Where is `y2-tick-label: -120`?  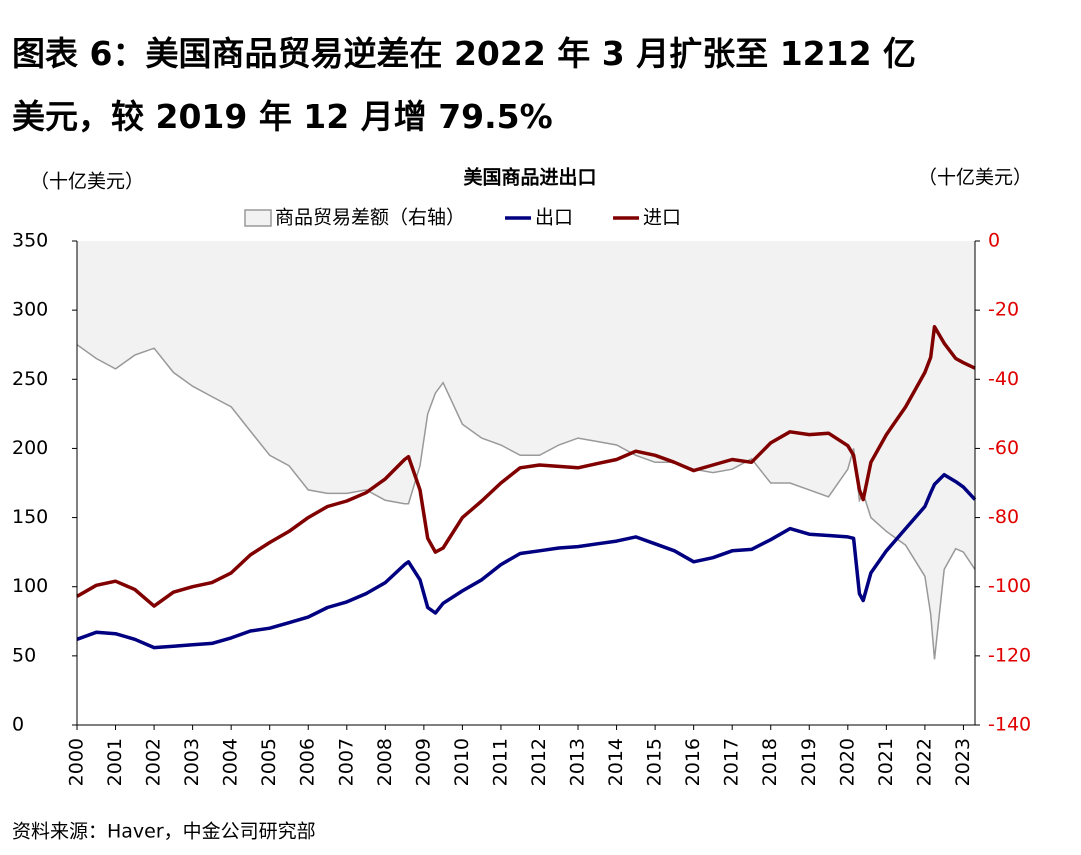
y2-tick-label: -120 is located at coordinates (1009, 655).